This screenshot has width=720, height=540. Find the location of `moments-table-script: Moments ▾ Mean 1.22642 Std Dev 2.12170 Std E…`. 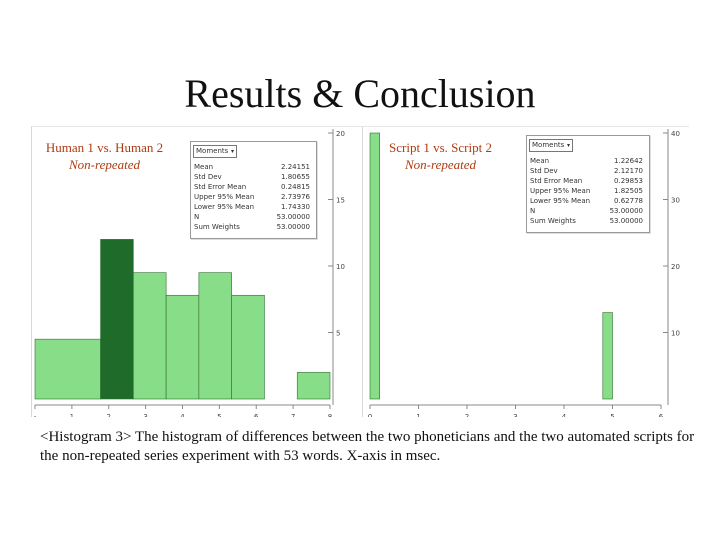

moments-table-script: Moments ▾ Mean 1.22642 Std Dev 2.12170 Std E… is located at coordinates (588, 184).